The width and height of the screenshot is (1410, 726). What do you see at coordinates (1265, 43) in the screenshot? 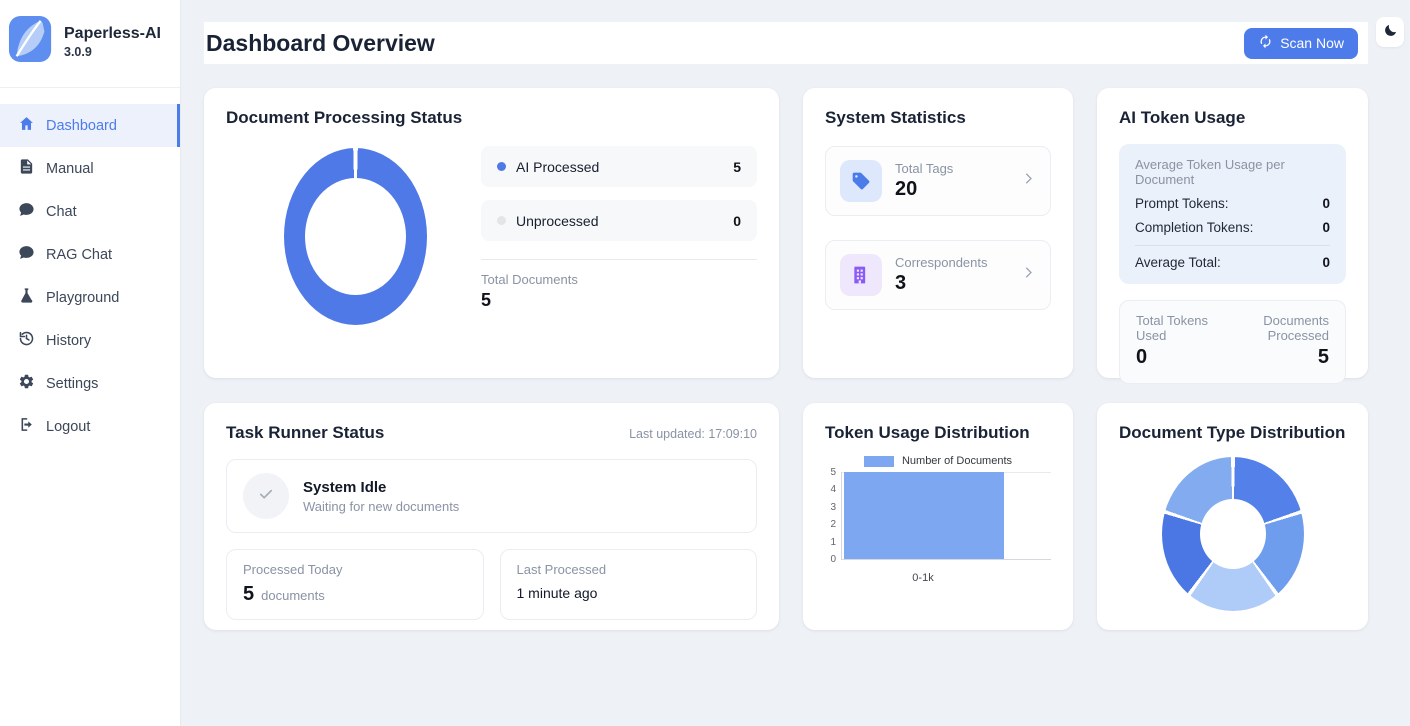
I see `refresh-icon` at bounding box center [1265, 43].